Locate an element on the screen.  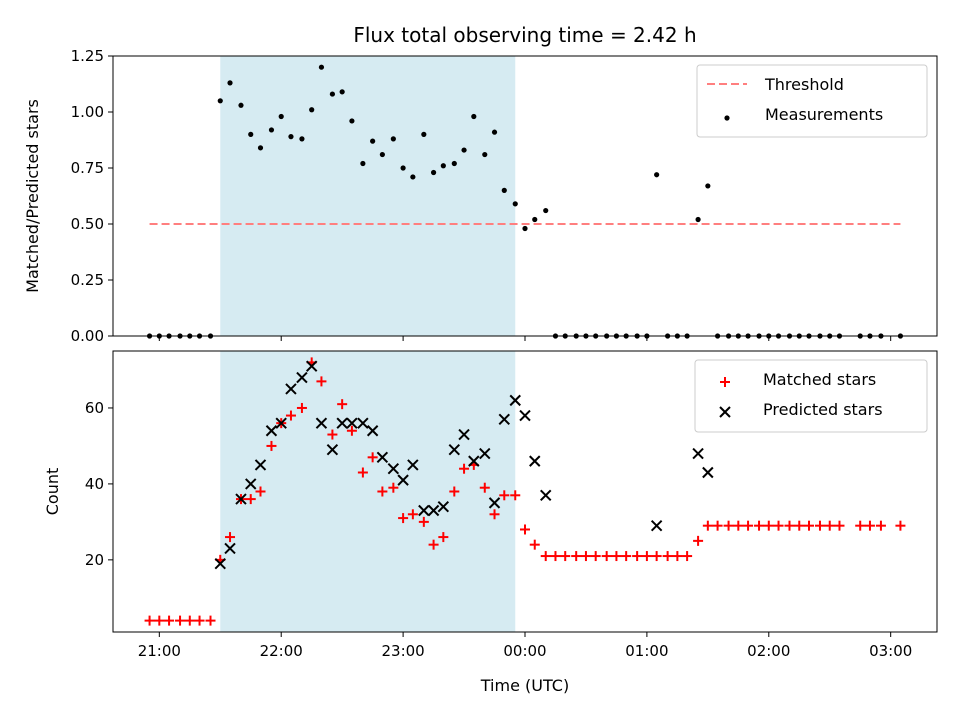
y-tick-label: 40 is located at coordinates (94, 484).